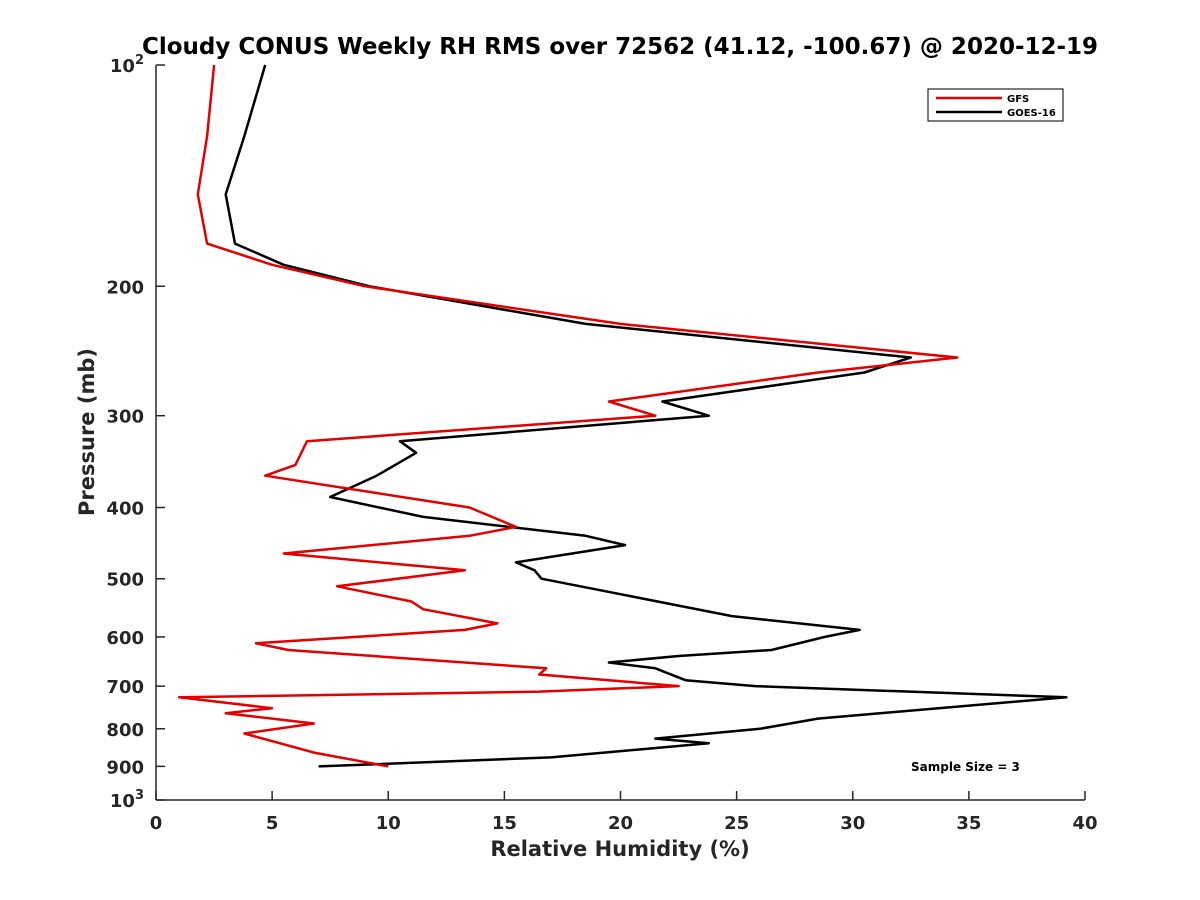  What do you see at coordinates (1018, 99) in the screenshot?
I see `legend-label-gfs: GFS` at bounding box center [1018, 99].